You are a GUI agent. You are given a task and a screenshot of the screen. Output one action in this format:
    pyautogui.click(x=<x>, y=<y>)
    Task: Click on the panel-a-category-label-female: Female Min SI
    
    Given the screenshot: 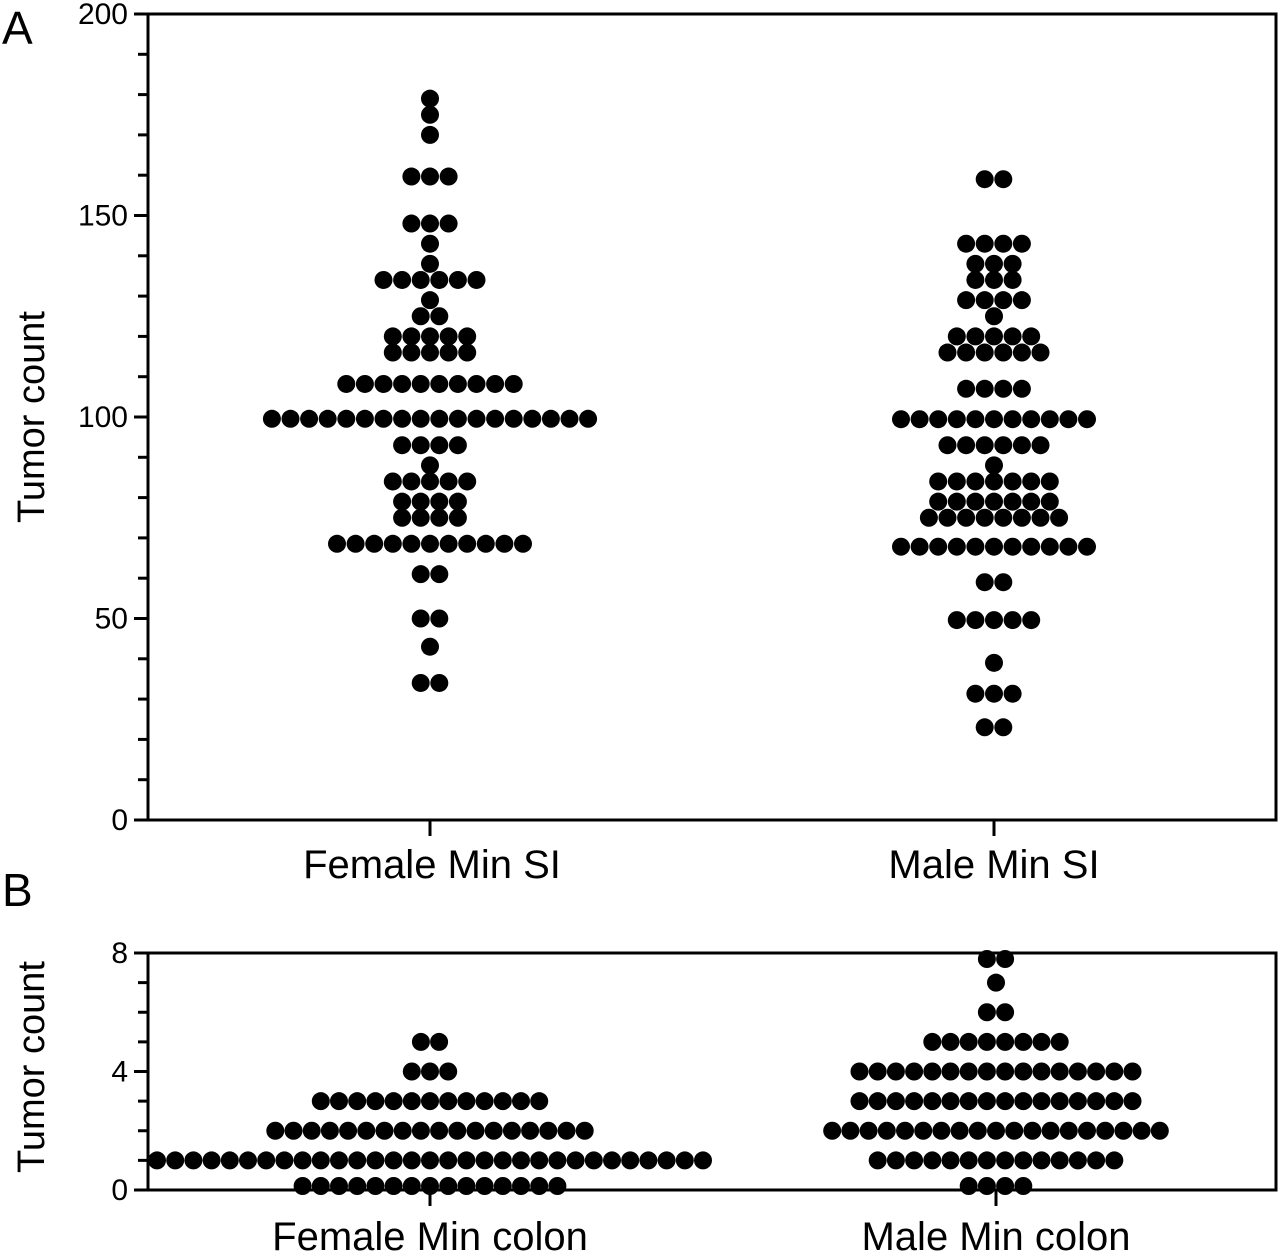 What is the action you would take?
    pyautogui.click(x=432, y=865)
    